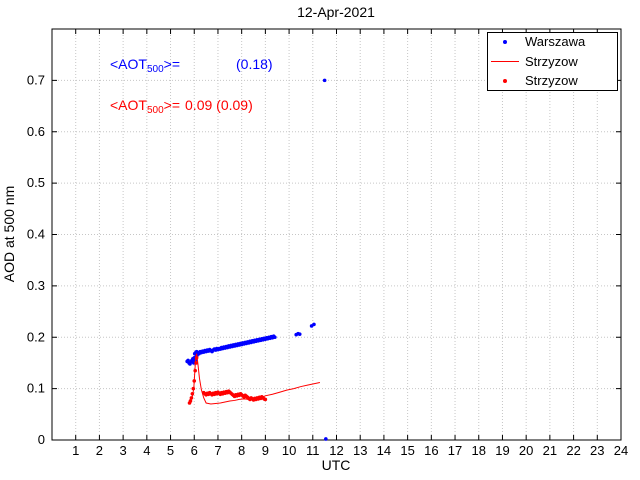 This screenshot has width=640, height=480. I want to click on x-tick-label: 12, so click(336, 450).